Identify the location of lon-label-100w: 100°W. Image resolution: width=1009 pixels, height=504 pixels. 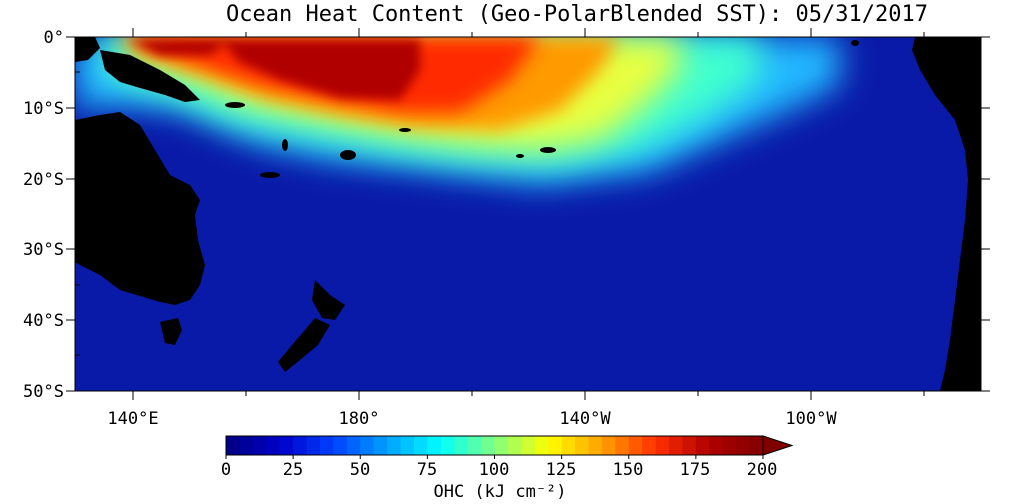
(811, 419).